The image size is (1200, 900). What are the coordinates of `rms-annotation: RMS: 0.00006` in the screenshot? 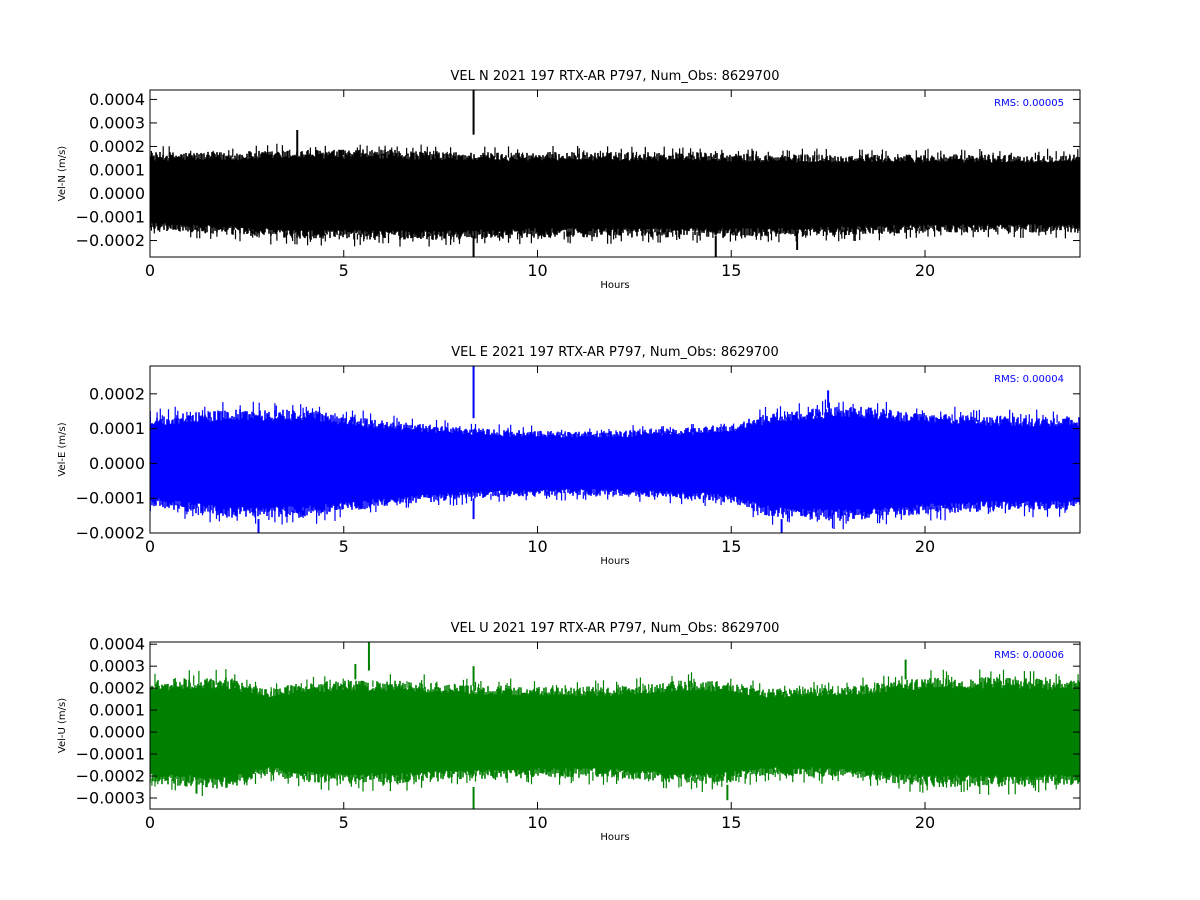 It's located at (1029, 655).